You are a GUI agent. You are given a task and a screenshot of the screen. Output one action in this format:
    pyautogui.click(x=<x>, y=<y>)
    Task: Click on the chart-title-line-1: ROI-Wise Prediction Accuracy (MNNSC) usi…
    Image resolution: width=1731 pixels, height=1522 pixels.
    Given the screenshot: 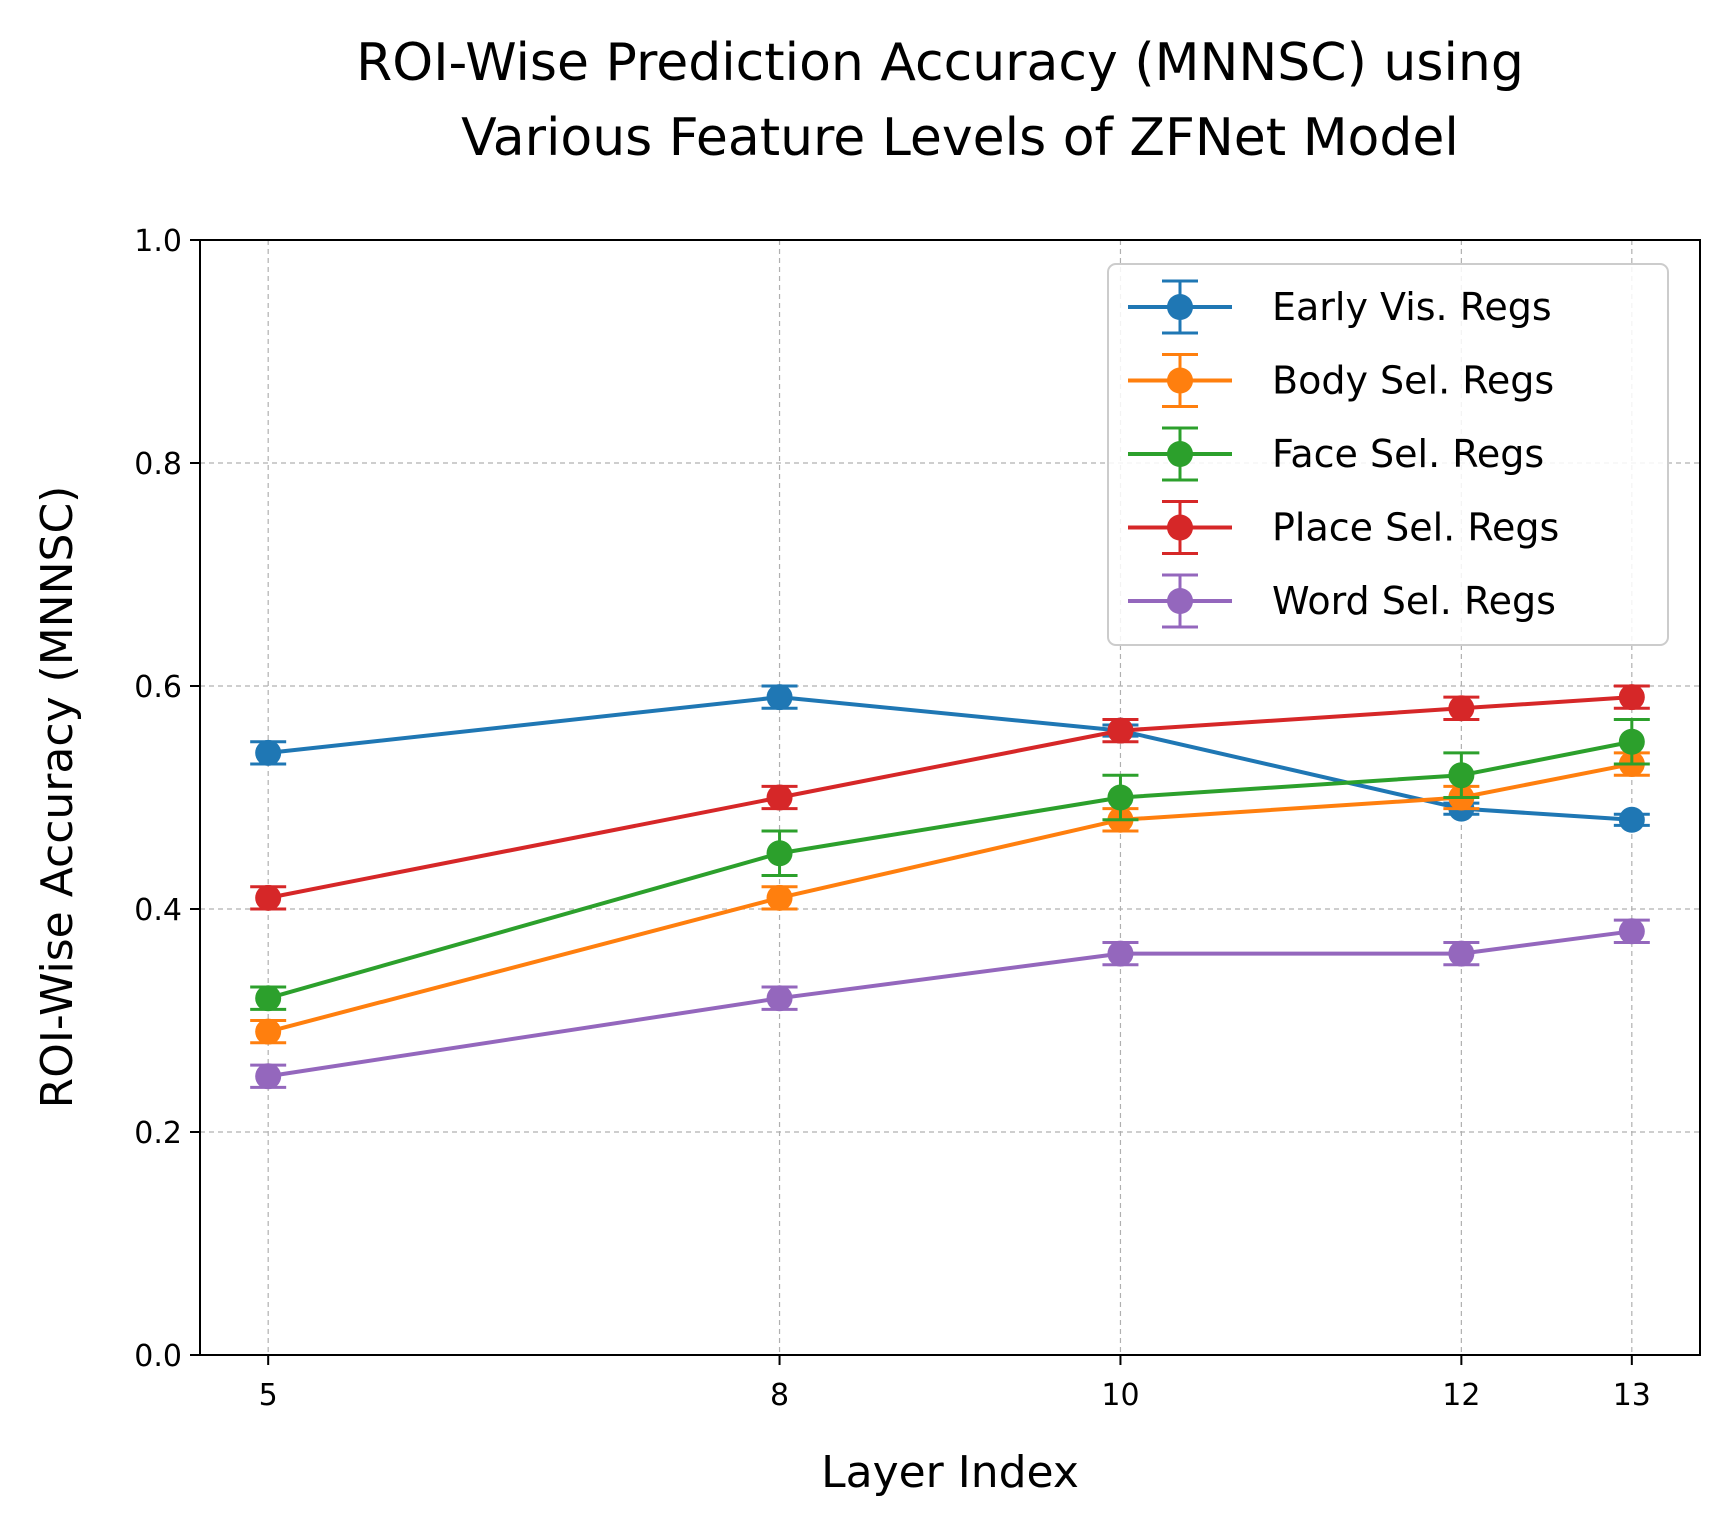 What is the action you would take?
    pyautogui.click(x=940, y=63)
    